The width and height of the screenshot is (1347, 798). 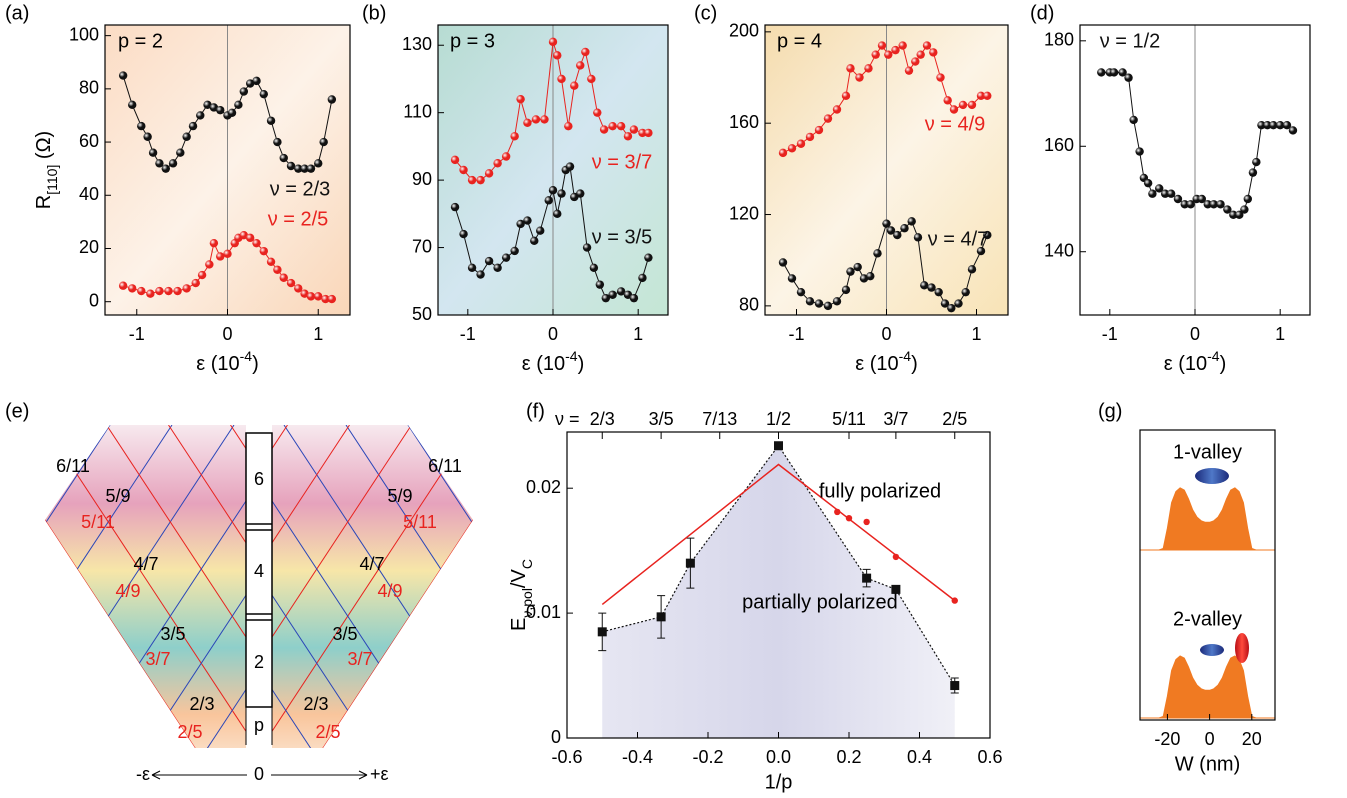 What do you see at coordinates (521, 595) in the screenshot?
I see `y-axis-label: Eν,pol/VC` at bounding box center [521, 595].